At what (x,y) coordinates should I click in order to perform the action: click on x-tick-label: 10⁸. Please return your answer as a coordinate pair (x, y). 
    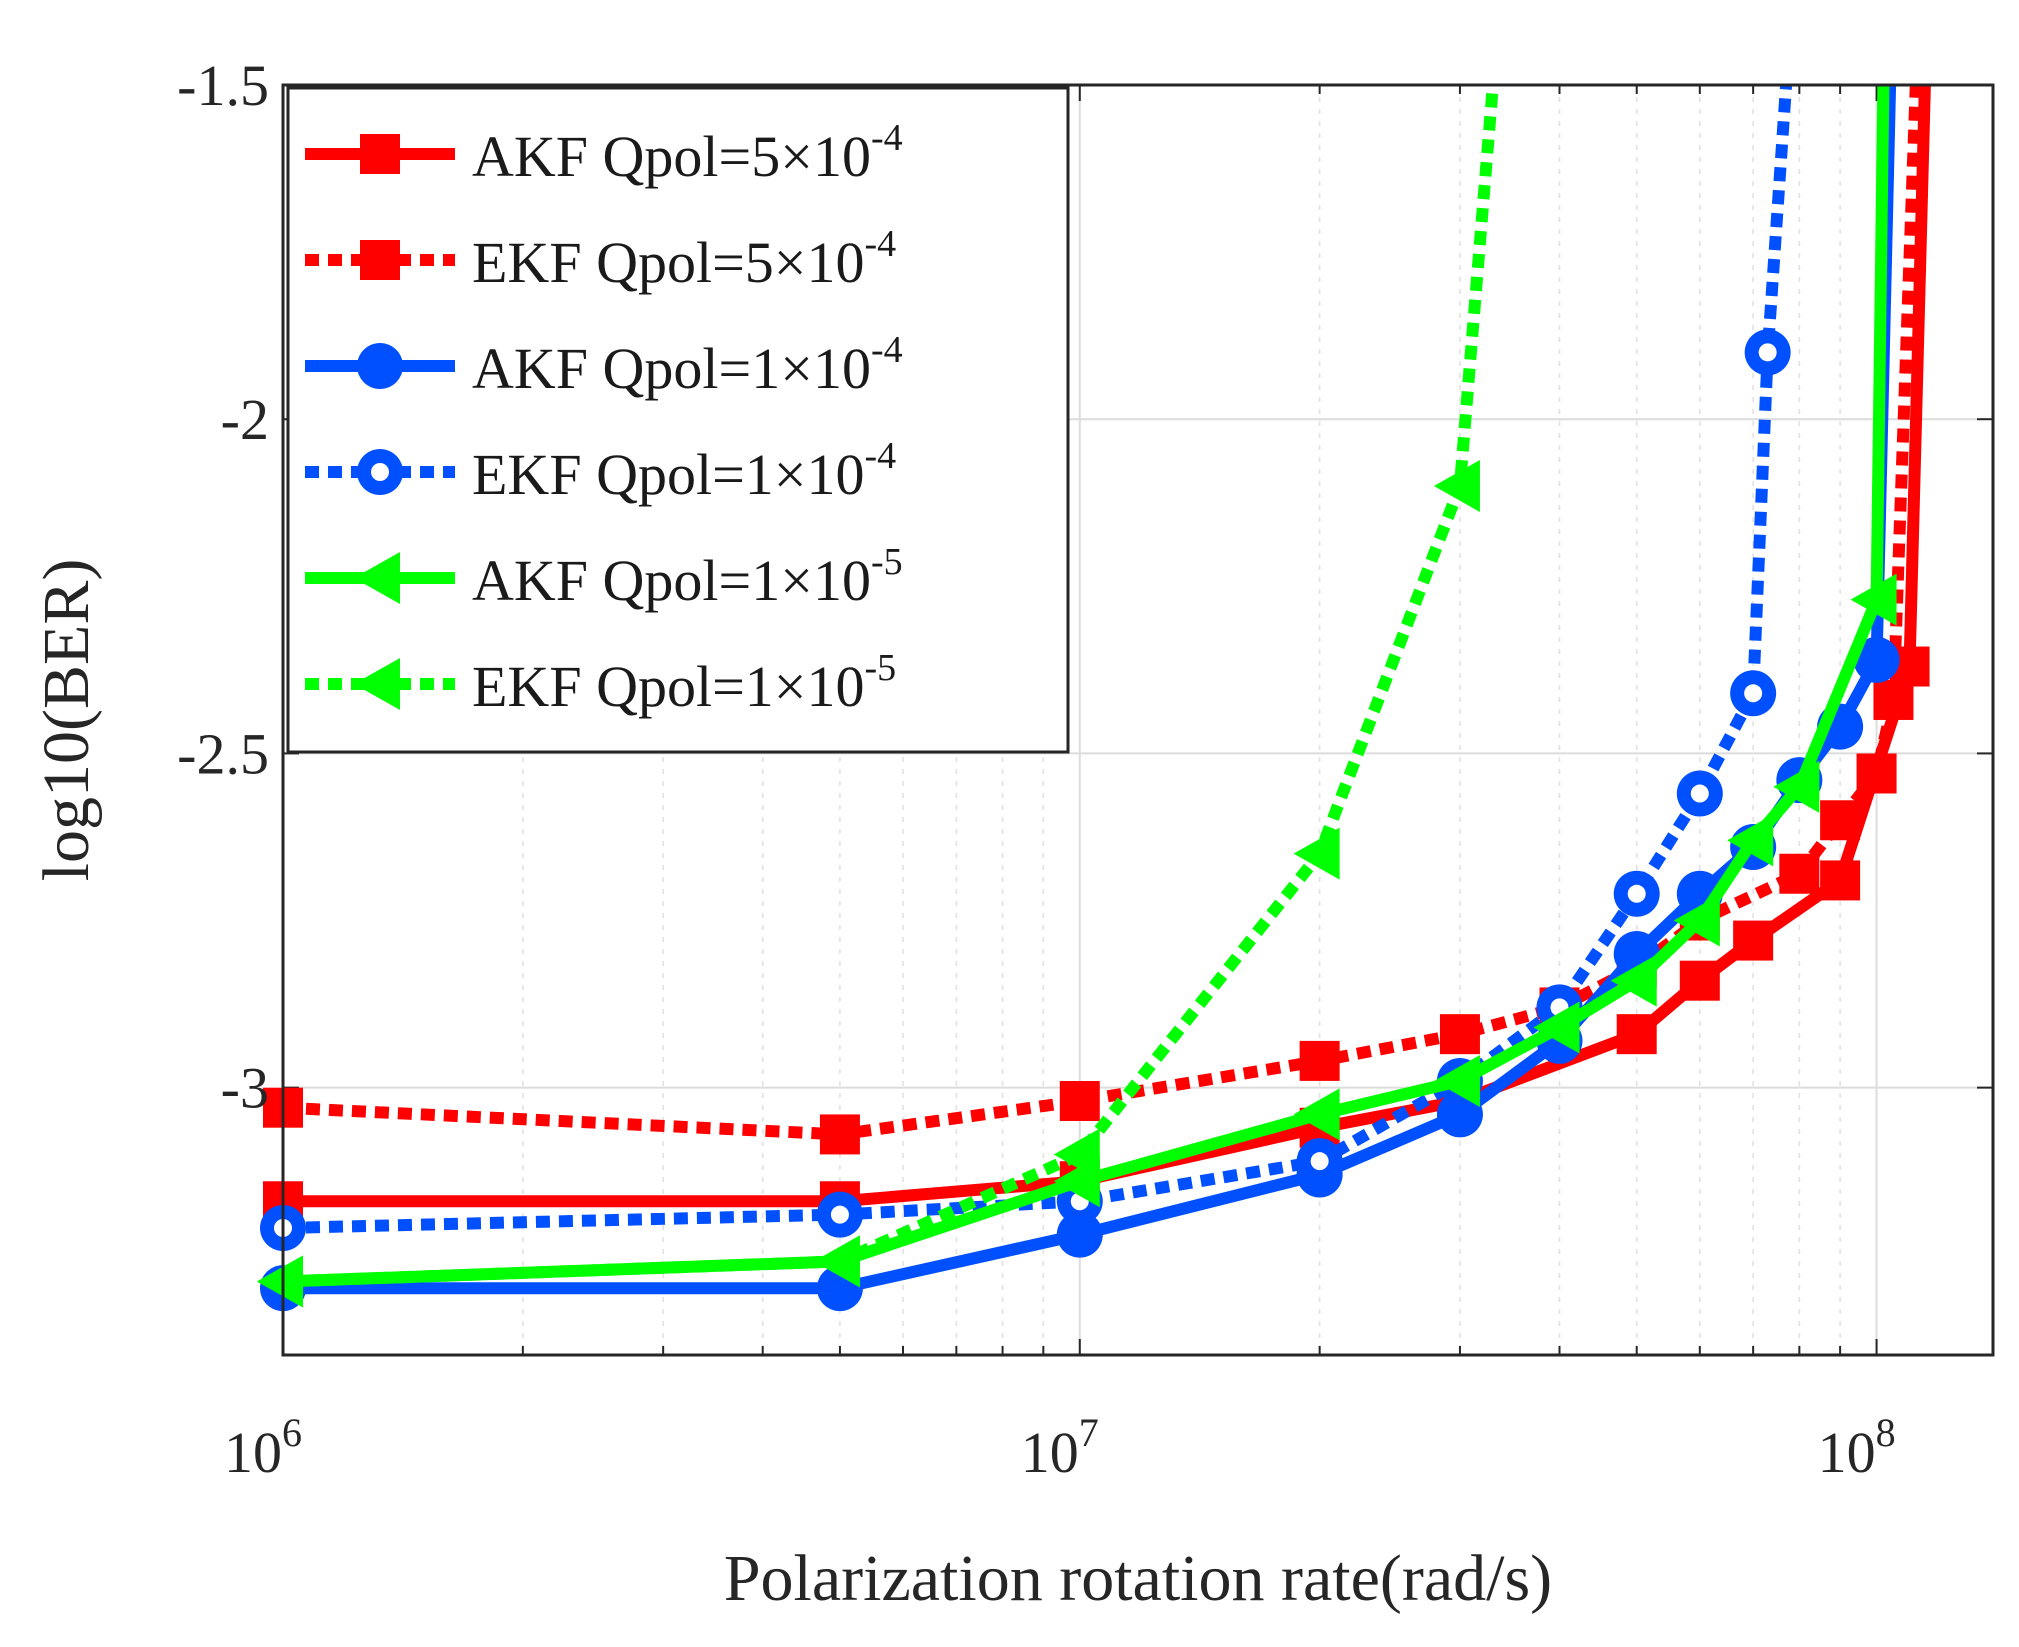
    Looking at the image, I should click on (1857, 1447).